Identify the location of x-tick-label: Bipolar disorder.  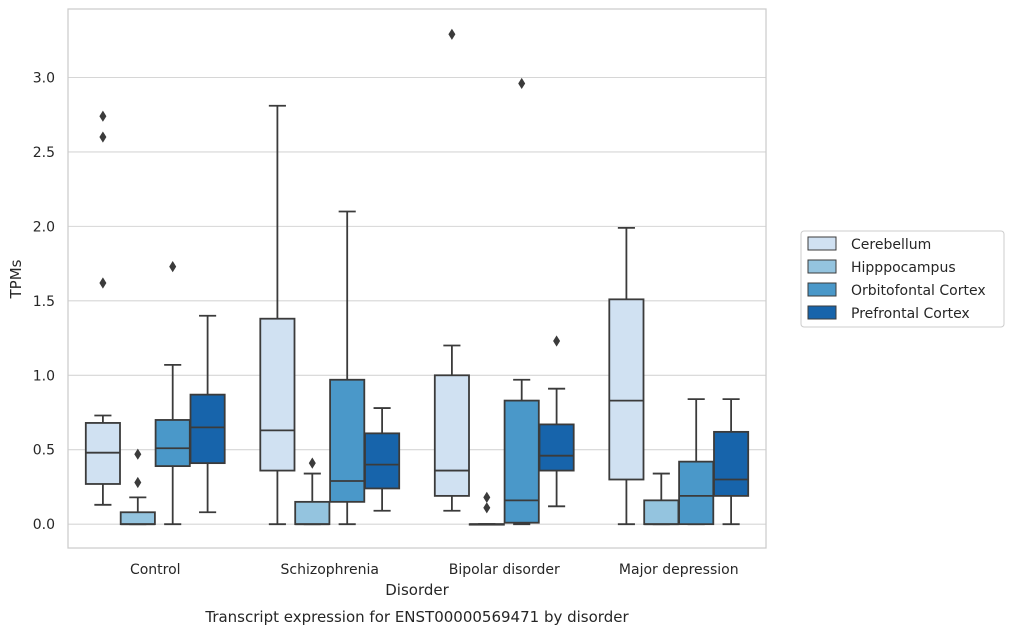
(504, 570).